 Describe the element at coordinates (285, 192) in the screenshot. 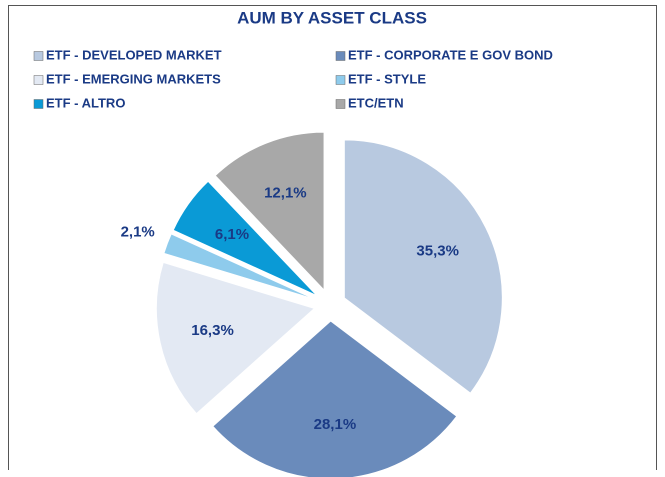

I see `value-label: 12,1%` at that location.